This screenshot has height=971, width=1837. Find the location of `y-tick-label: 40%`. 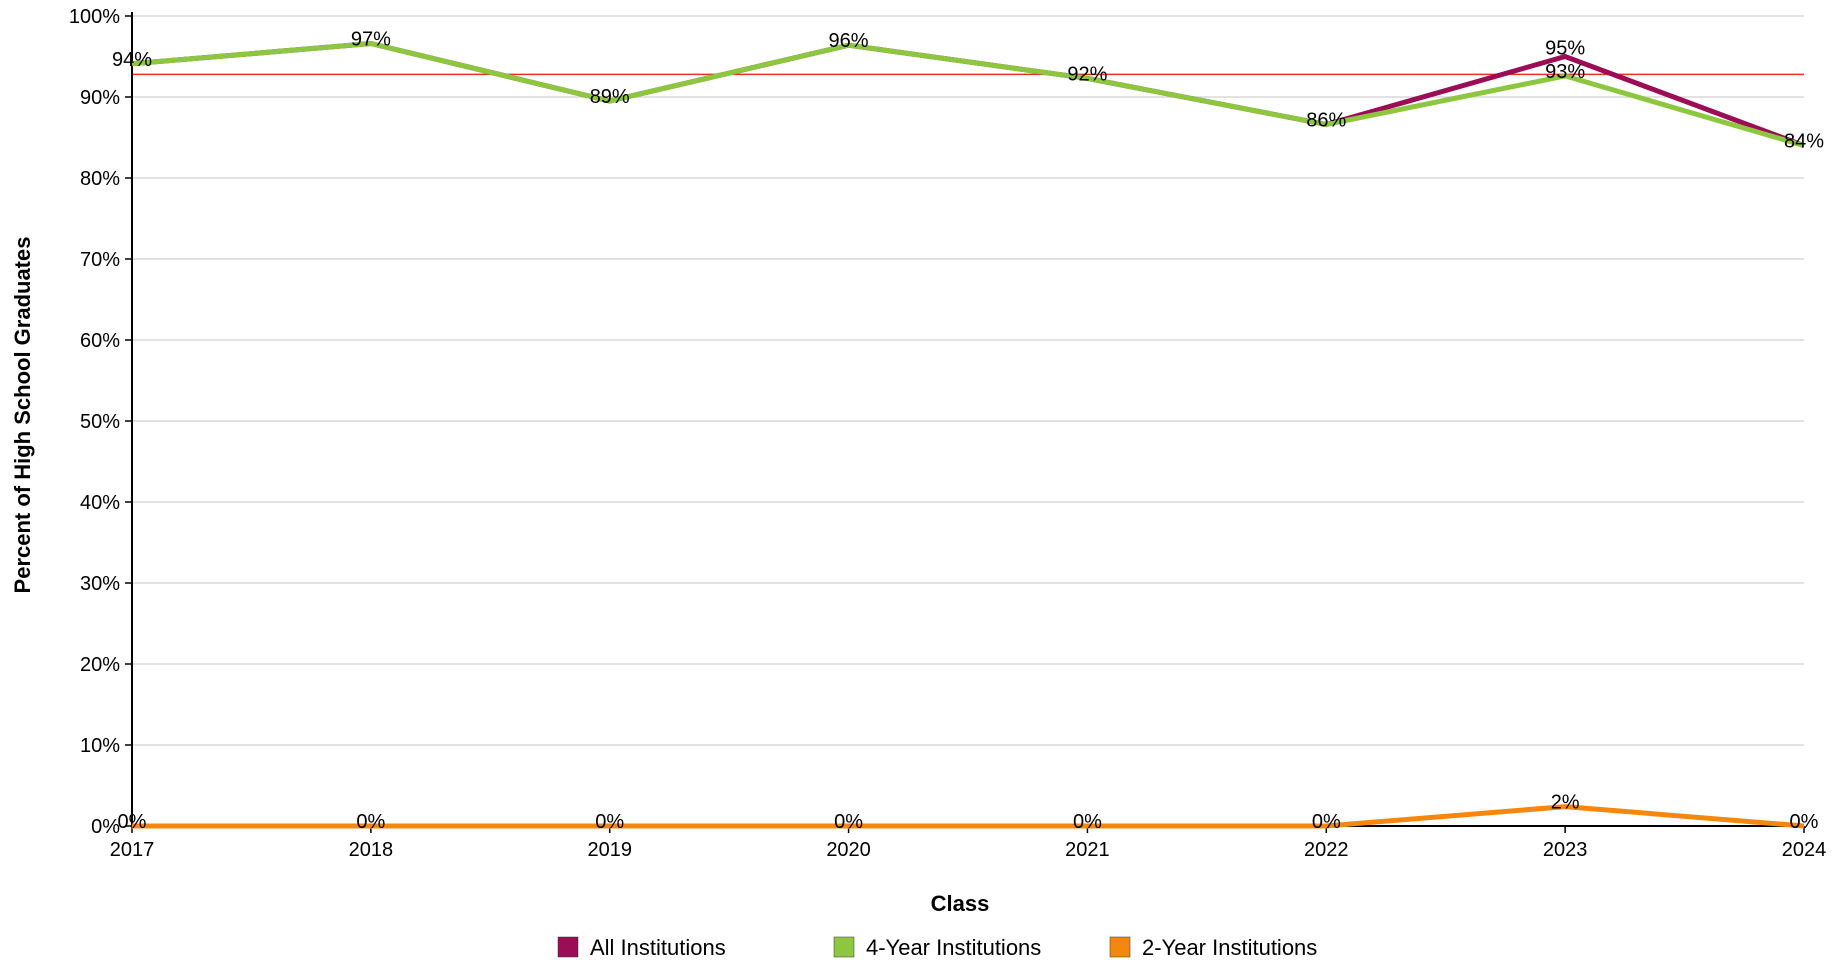

y-tick-label: 40% is located at coordinates (100, 503).